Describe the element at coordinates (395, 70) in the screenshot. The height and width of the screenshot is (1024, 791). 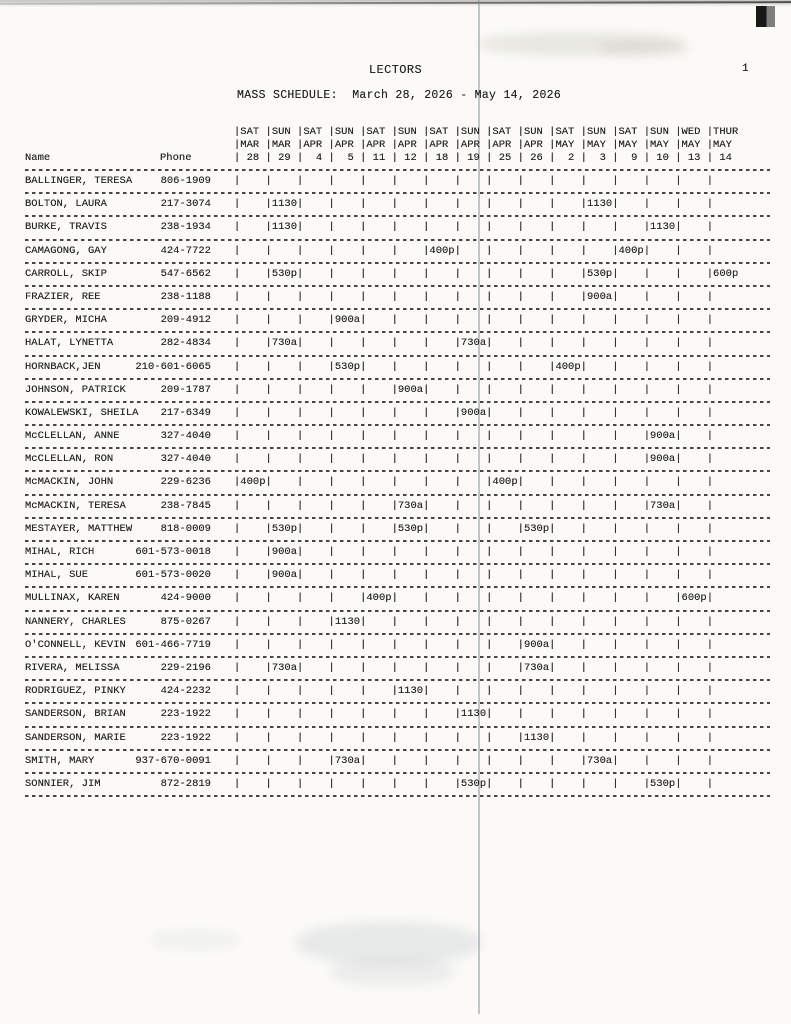
I see `document-title: LECTORS` at that location.